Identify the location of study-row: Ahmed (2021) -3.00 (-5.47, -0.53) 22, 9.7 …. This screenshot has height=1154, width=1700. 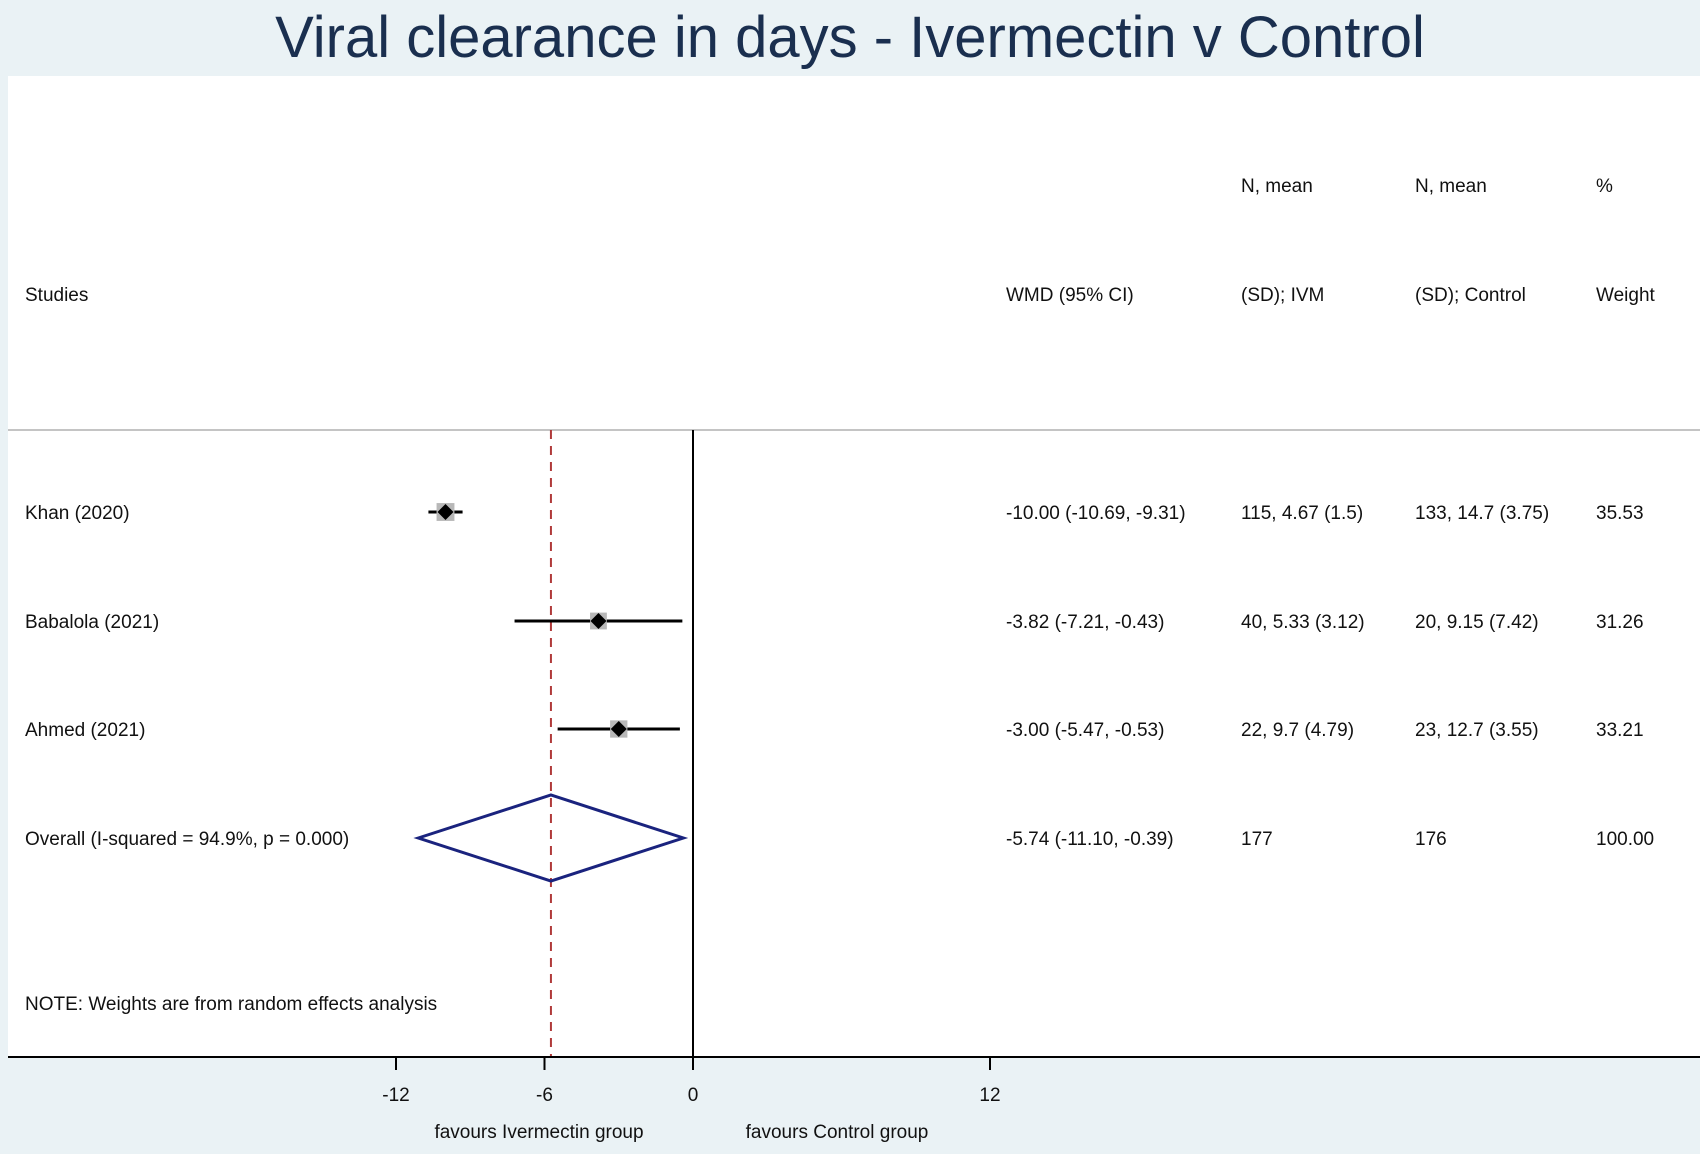
(834, 730).